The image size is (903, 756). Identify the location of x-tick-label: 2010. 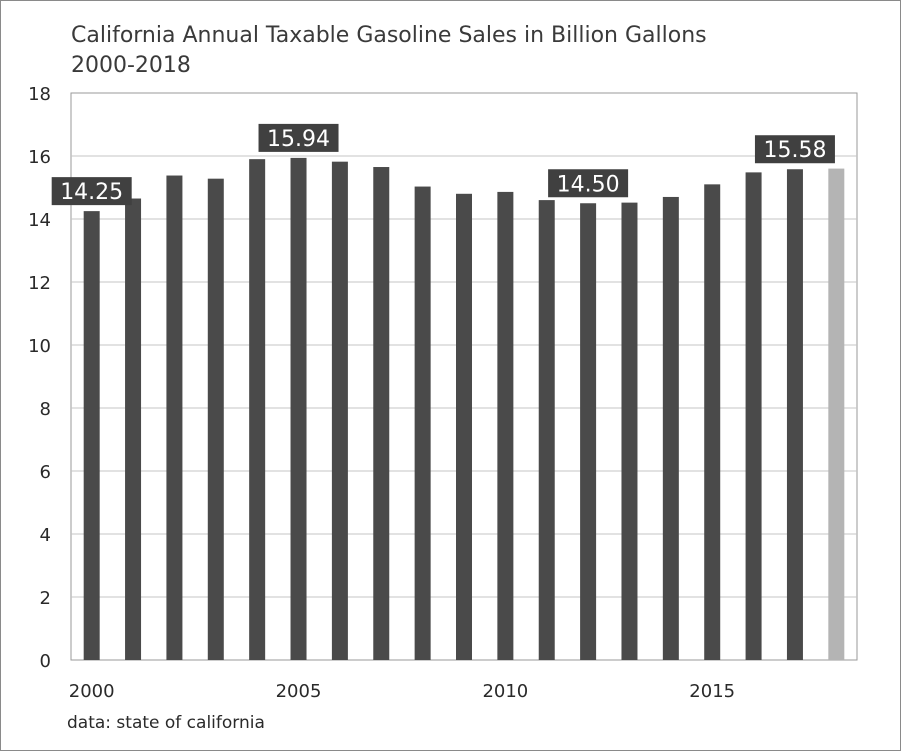
(505, 691).